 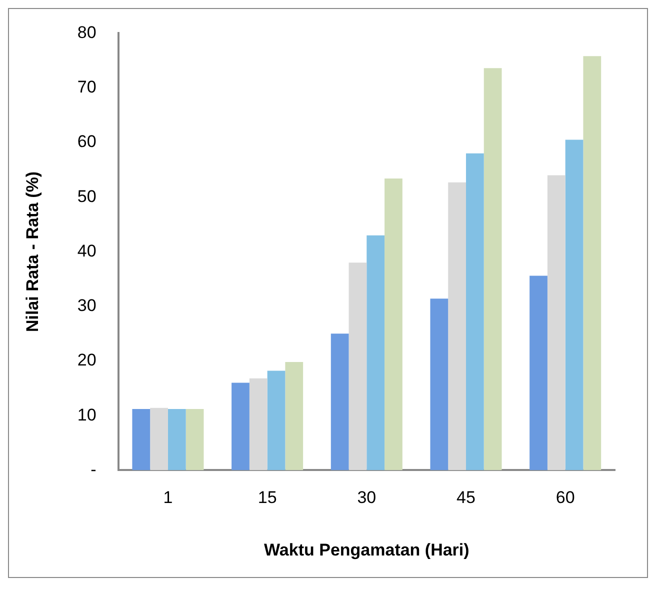 I want to click on y-tick-label: 20, so click(x=86, y=360).